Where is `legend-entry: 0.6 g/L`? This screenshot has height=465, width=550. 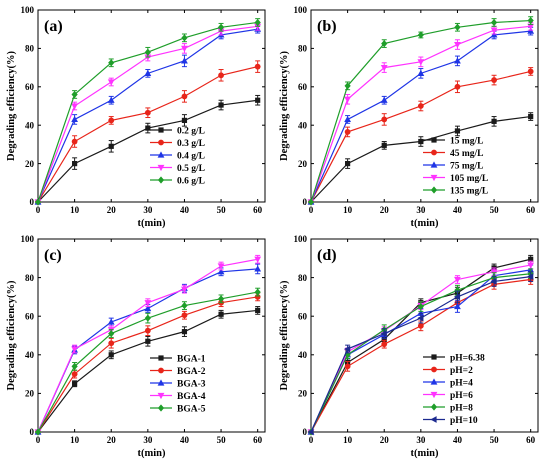
legend-entry: 0.6 g/L is located at coordinates (191, 181).